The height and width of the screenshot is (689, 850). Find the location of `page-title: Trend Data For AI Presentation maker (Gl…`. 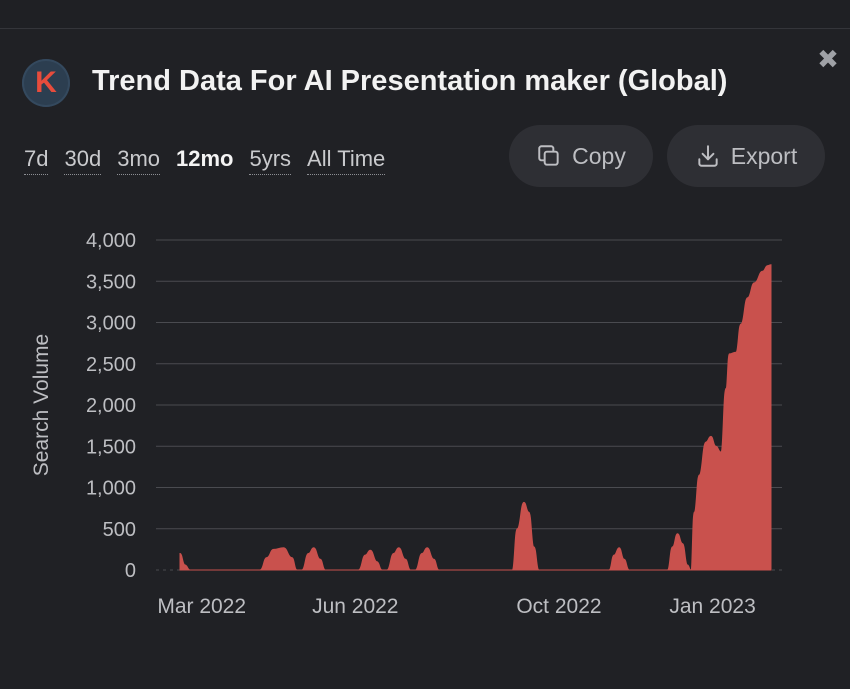

page-title: Trend Data For AI Presentation maker (Gl… is located at coordinates (410, 81).